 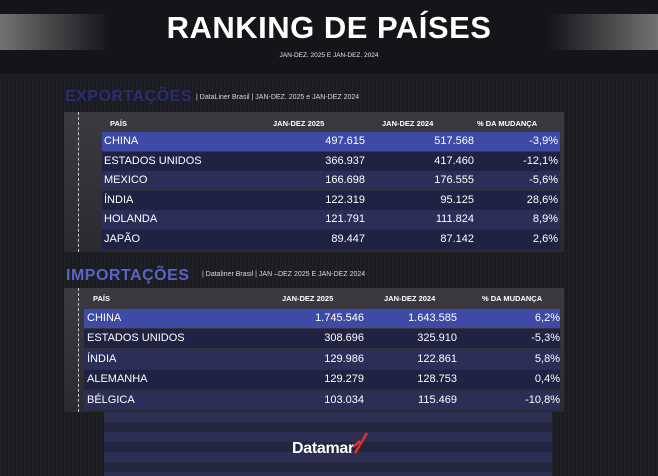 What do you see at coordinates (78, 182) in the screenshot?
I see `exports-divider` at bounding box center [78, 182].